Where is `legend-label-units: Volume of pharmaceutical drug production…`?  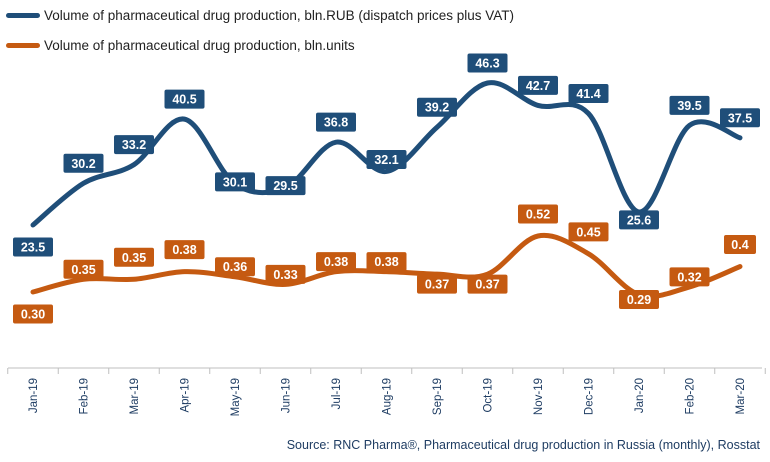
legend-label-units: Volume of pharmaceutical drug production… is located at coordinates (199, 45).